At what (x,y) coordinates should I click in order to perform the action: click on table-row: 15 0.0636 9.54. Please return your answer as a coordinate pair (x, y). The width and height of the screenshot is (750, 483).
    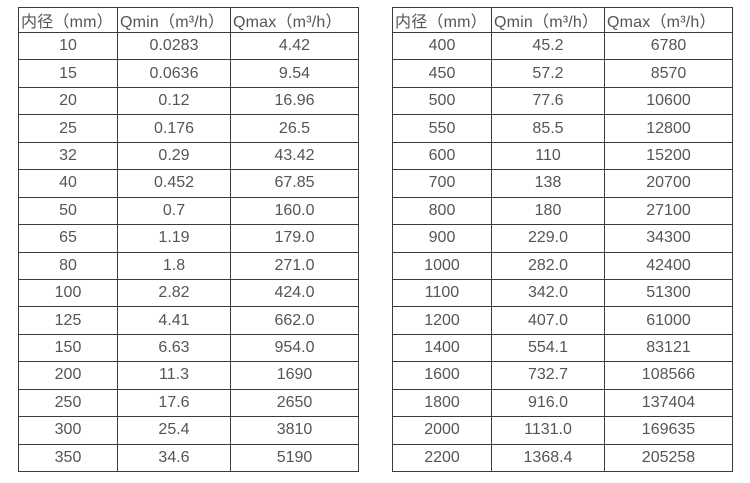
    Looking at the image, I should click on (188, 73).